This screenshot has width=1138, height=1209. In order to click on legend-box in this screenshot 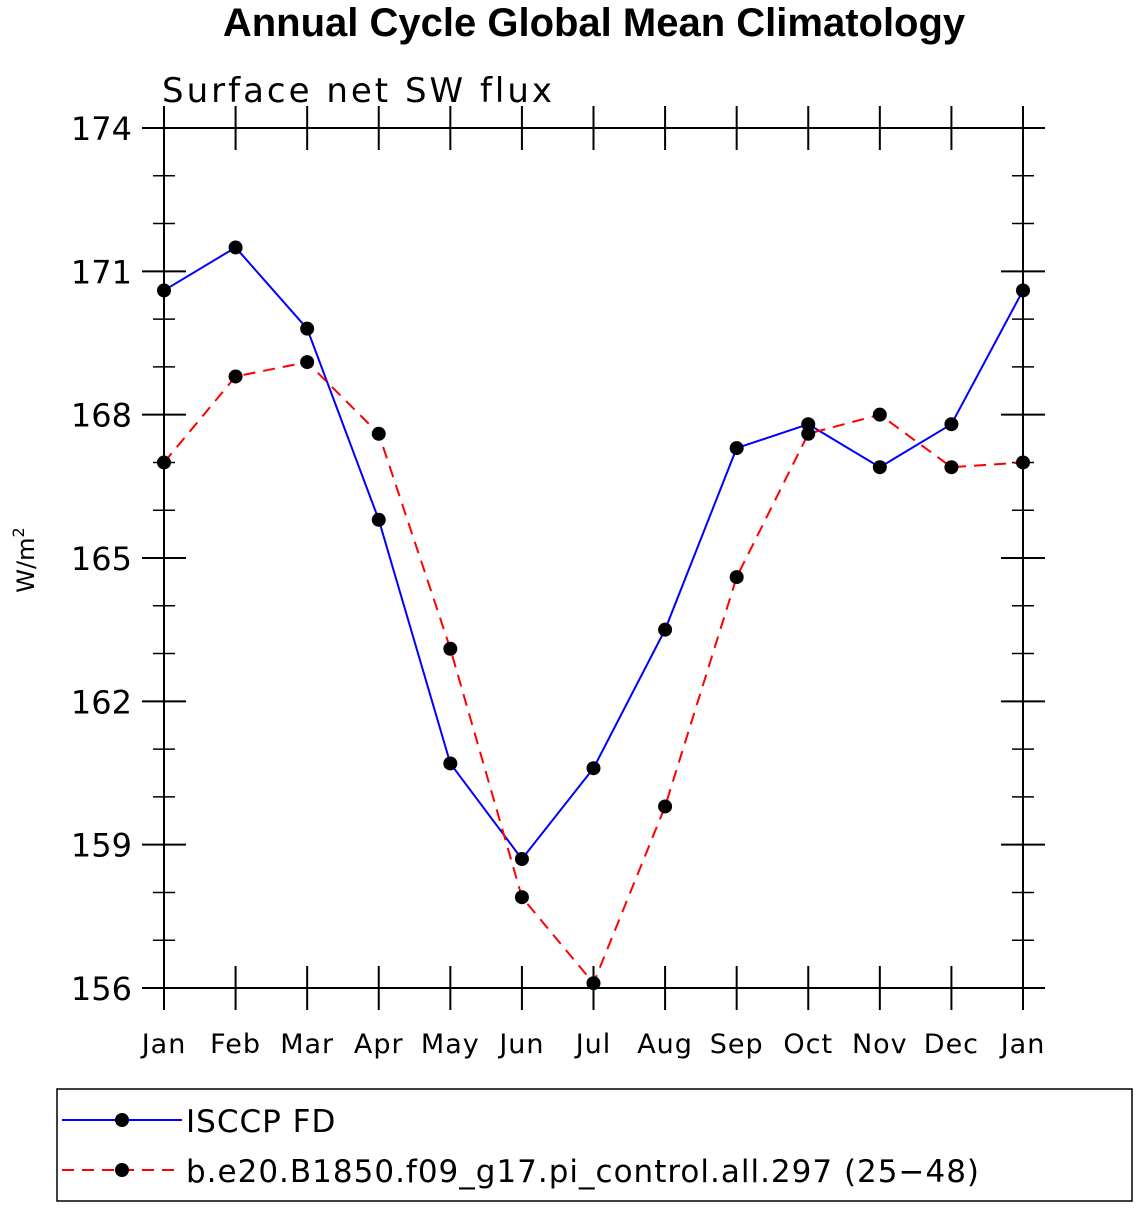, I will do `click(594, 1145)`.